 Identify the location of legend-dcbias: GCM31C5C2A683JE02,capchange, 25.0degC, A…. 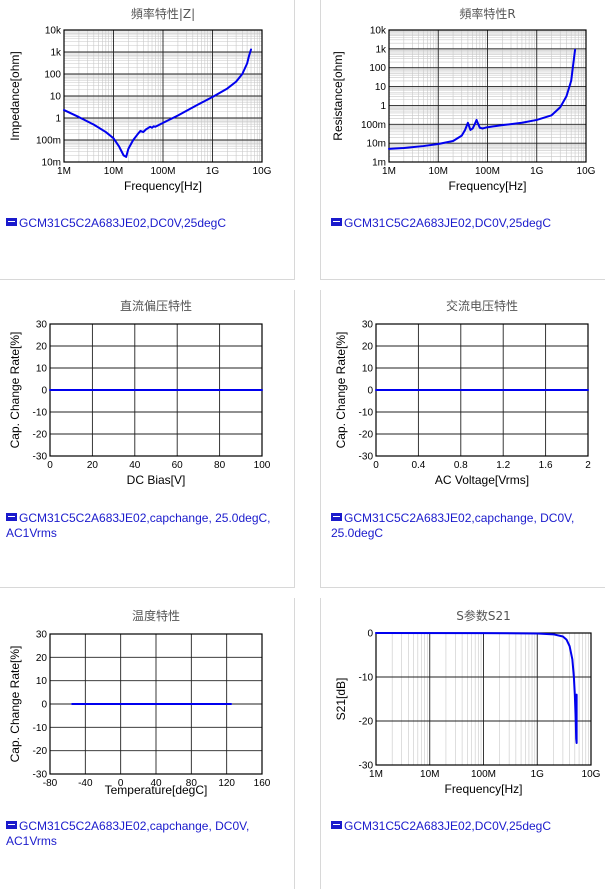
(147, 525).